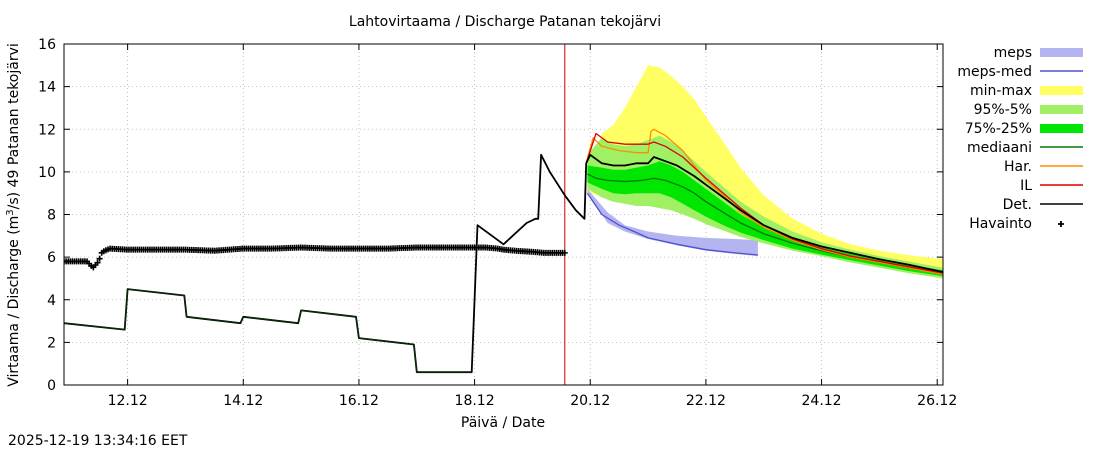 The width and height of the screenshot is (1100, 450). I want to click on y-tick-label: 16, so click(47, 45).